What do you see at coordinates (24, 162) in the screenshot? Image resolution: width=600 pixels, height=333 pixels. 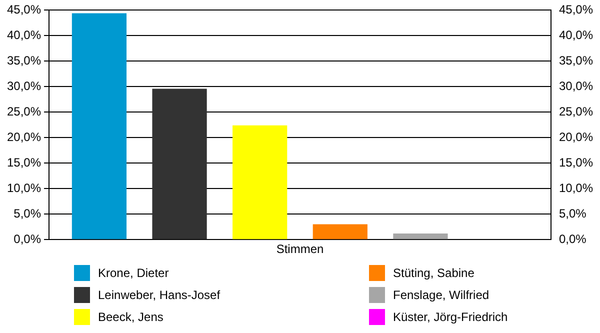 I see `y-tick-label: 15,0%` at bounding box center [24, 162].